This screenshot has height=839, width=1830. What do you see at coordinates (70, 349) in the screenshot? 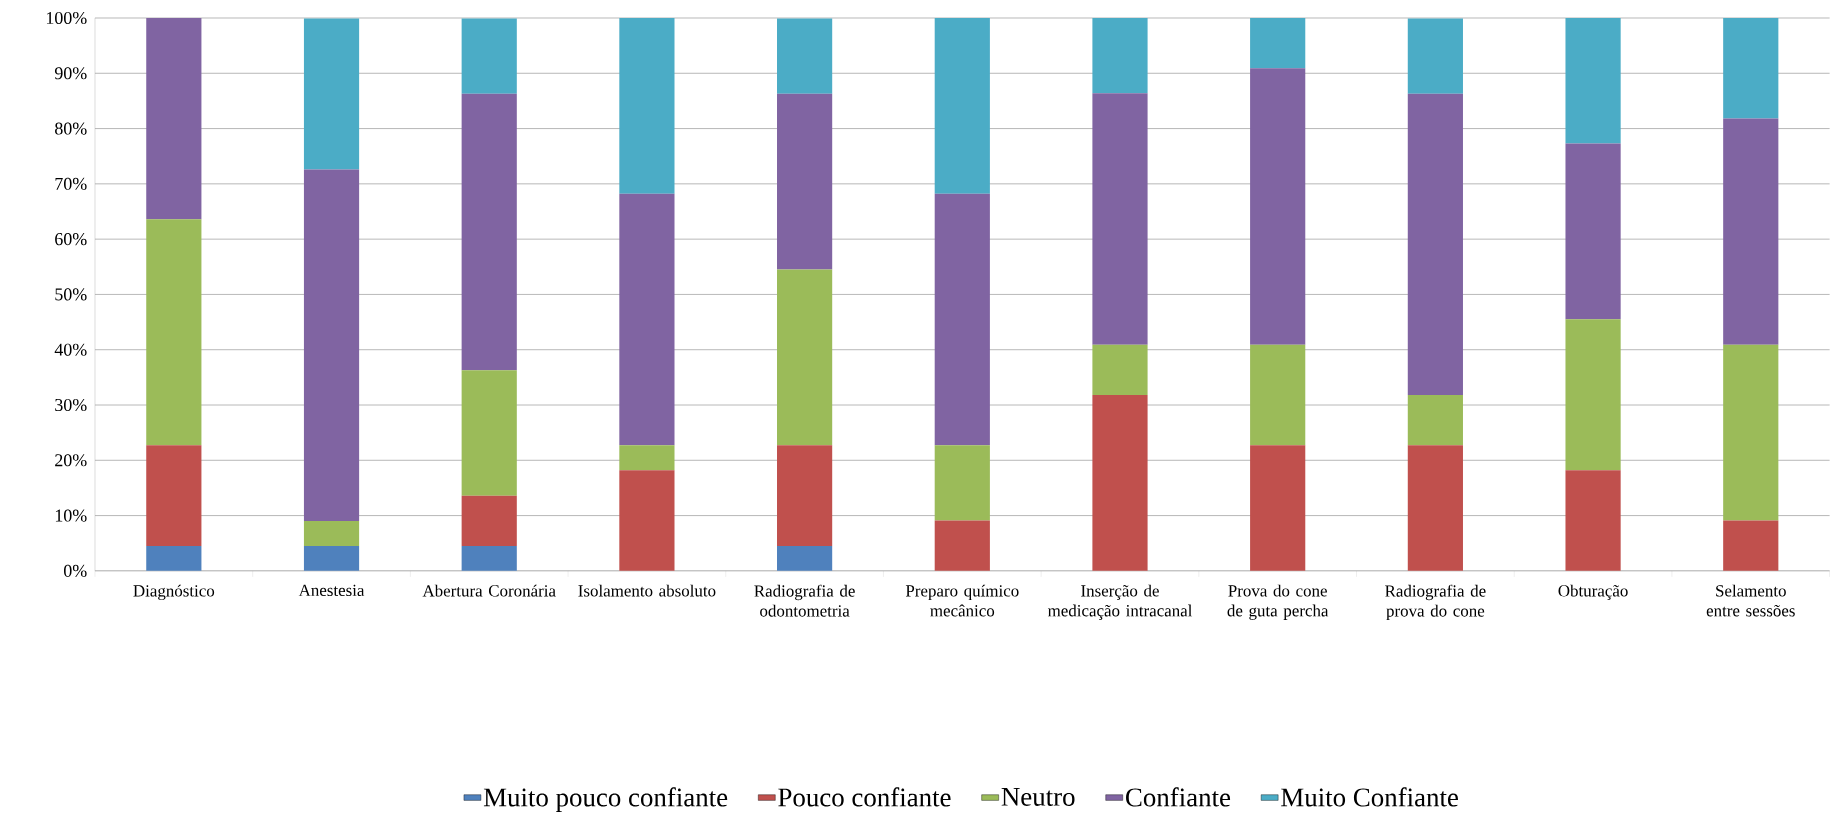
I see `y-tick-label: 40%` at bounding box center [70, 349].